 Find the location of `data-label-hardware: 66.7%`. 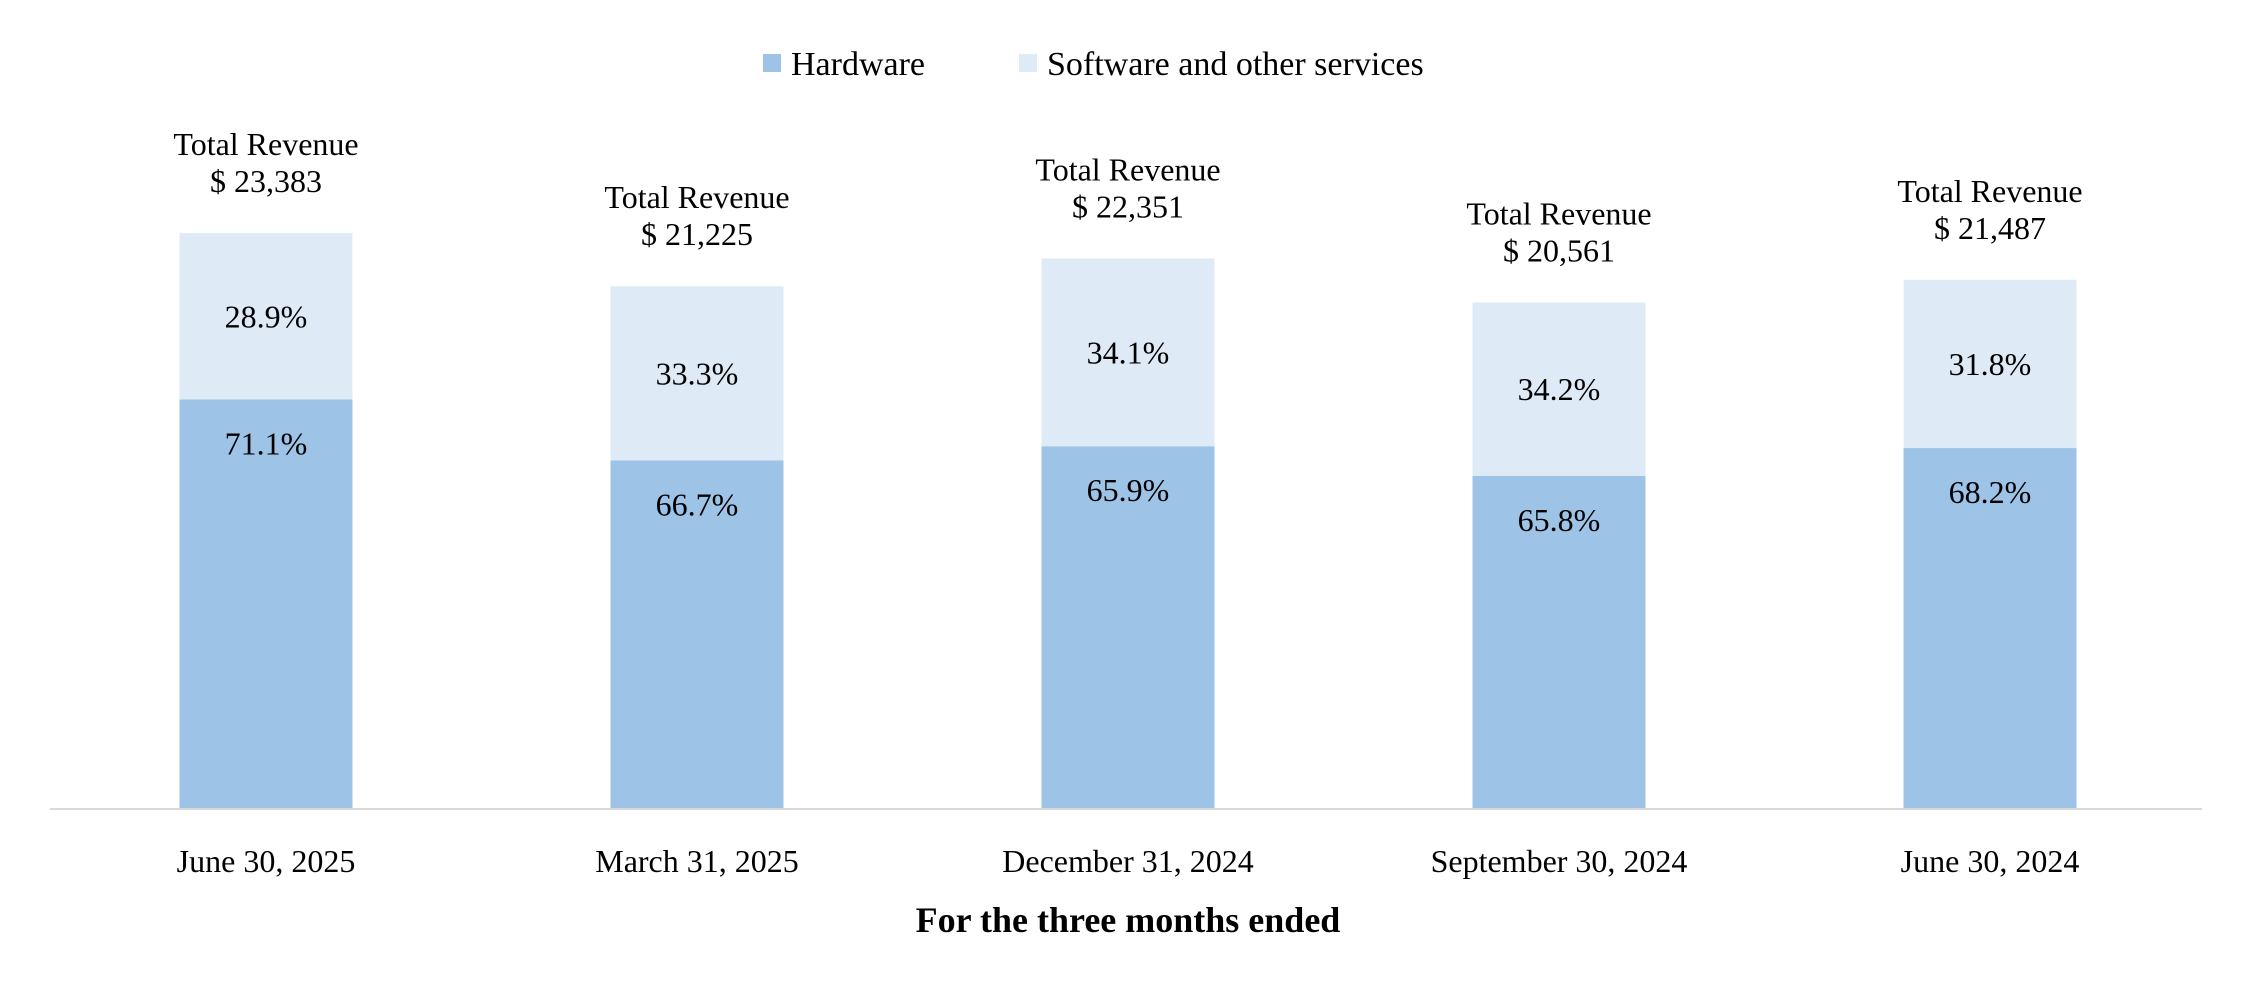

data-label-hardware: 66.7% is located at coordinates (697, 504).